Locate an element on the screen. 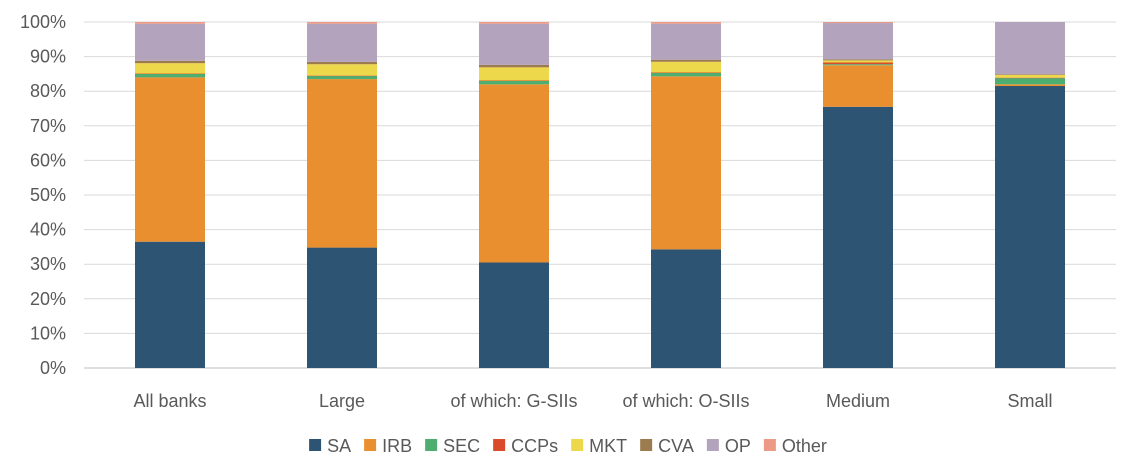 The height and width of the screenshot is (461, 1137). x-category-label: All banks is located at coordinates (169, 401).